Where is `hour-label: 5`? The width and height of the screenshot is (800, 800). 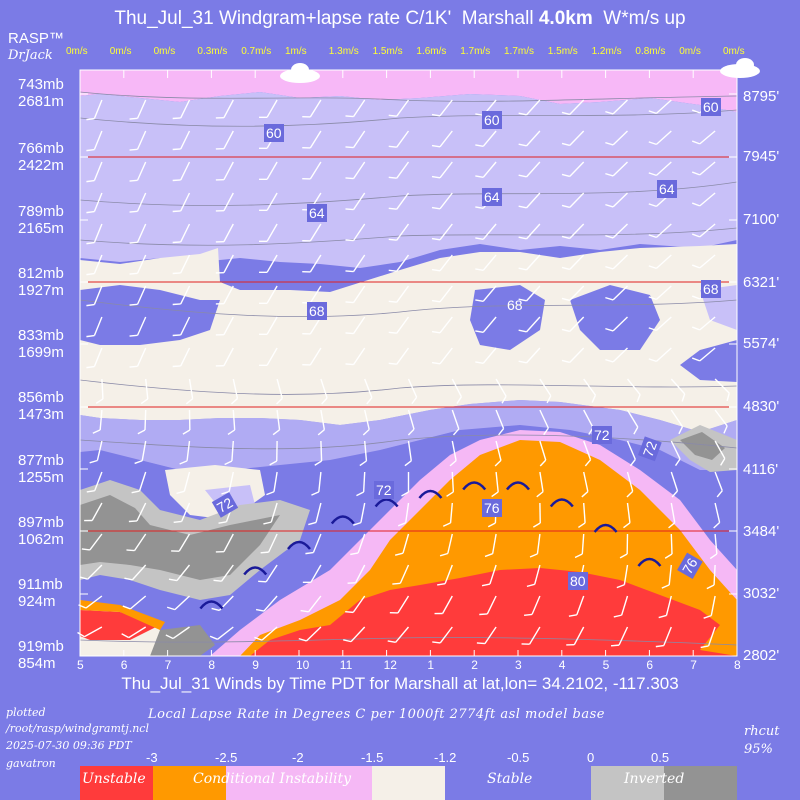 hour-label: 5 is located at coordinates (606, 665).